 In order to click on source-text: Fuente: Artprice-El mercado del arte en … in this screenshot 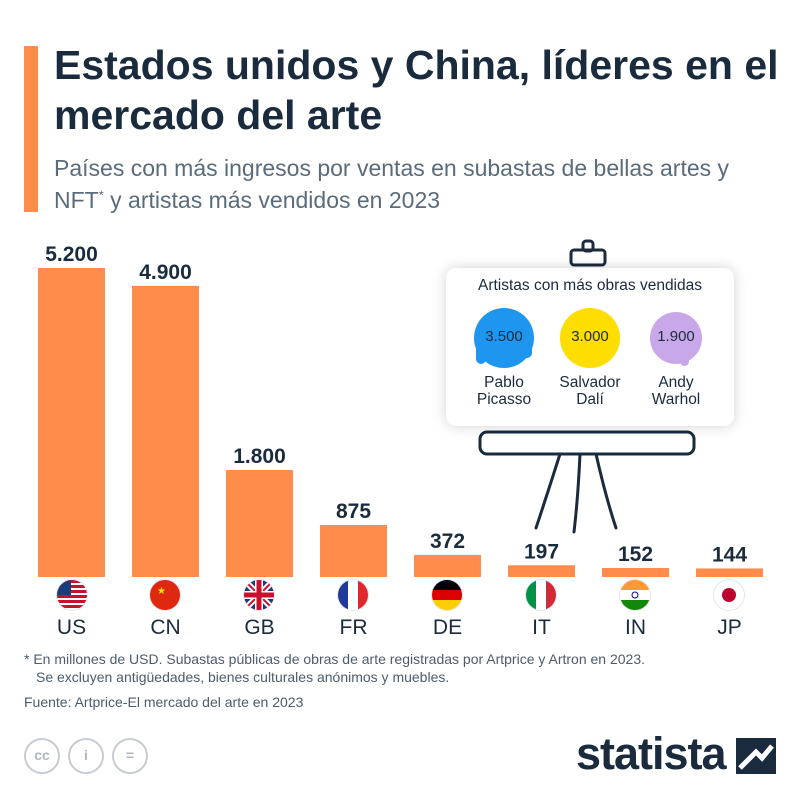, I will do `click(164, 702)`.